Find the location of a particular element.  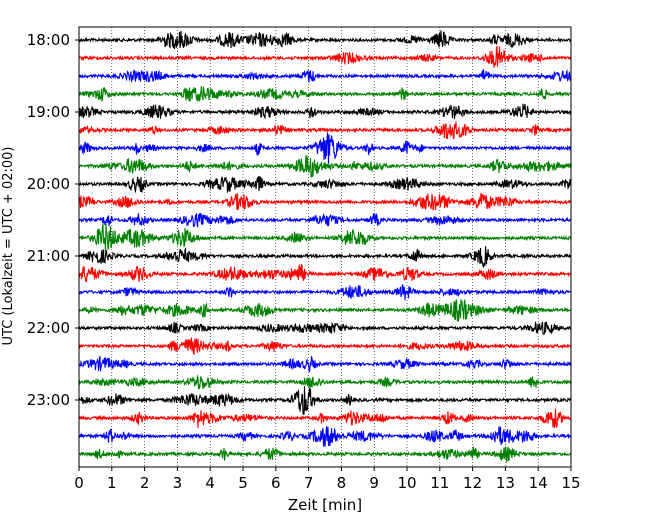

x-tick-label: 15 is located at coordinates (570, 483).